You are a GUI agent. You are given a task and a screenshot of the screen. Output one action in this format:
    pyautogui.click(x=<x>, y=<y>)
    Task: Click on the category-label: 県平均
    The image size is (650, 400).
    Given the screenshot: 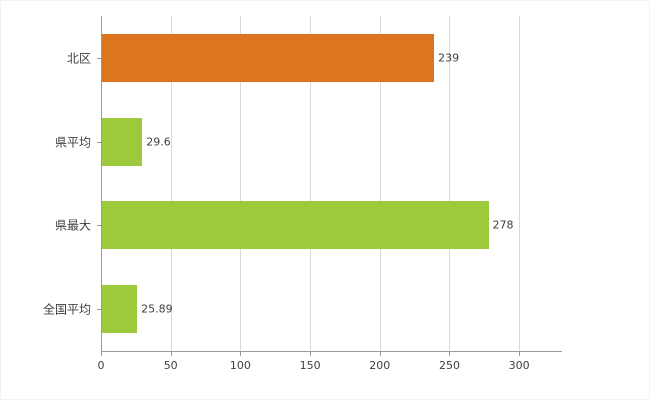 What is the action you would take?
    pyautogui.click(x=72, y=142)
    